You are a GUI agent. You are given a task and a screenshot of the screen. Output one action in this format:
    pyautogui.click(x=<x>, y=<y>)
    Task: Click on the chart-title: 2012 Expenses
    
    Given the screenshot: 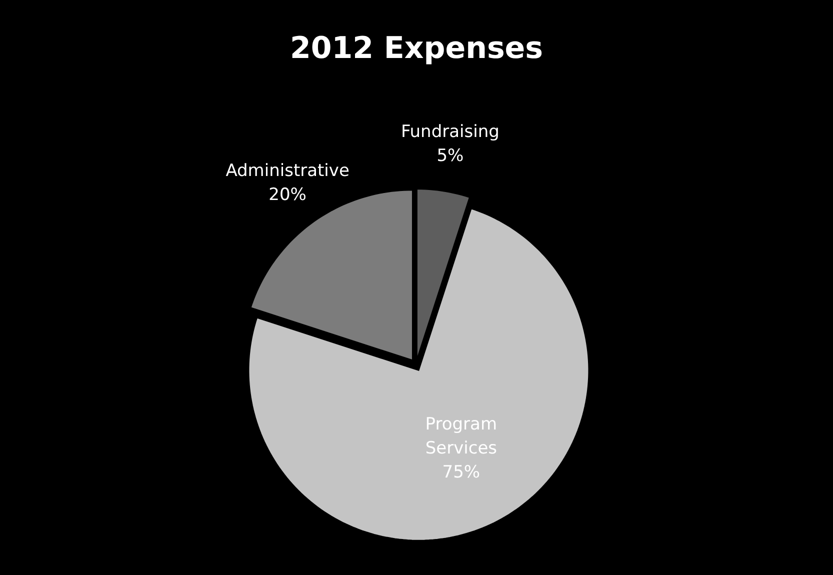 What is the action you would take?
    pyautogui.click(x=417, y=48)
    